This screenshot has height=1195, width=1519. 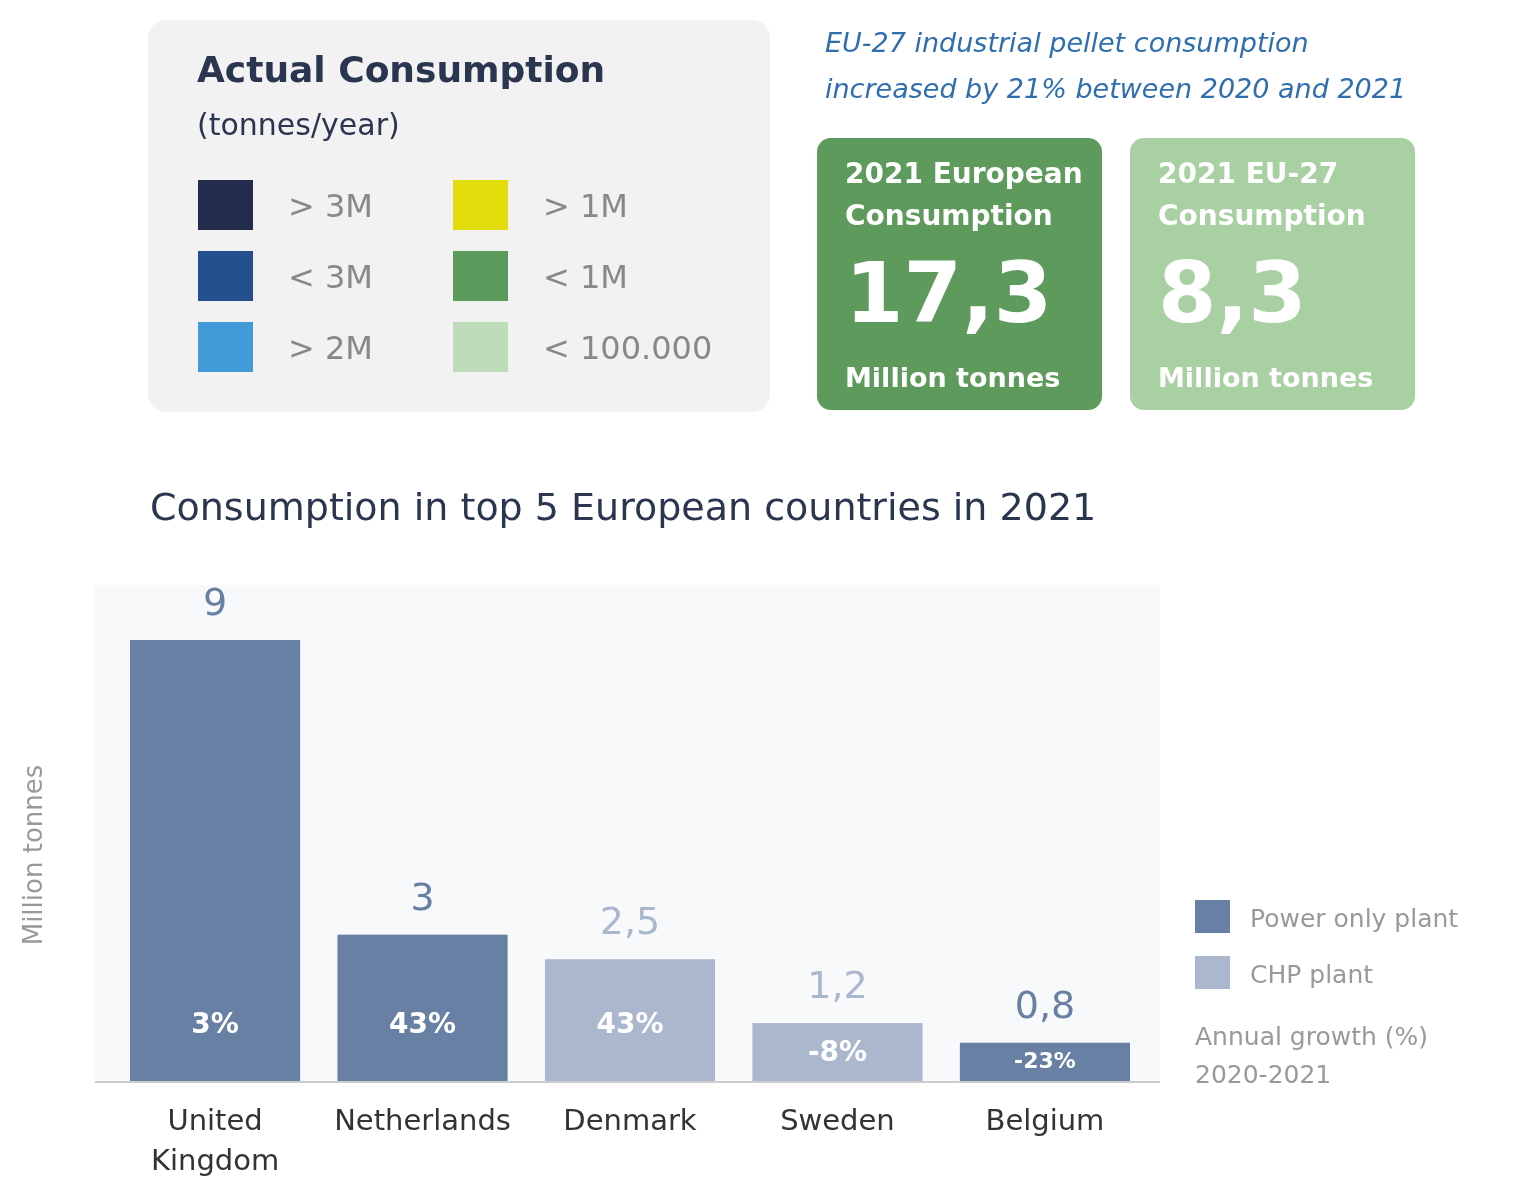 What do you see at coordinates (1312, 1055) in the screenshot?
I see `text: Annual growth (%) 2020-2021` at bounding box center [1312, 1055].